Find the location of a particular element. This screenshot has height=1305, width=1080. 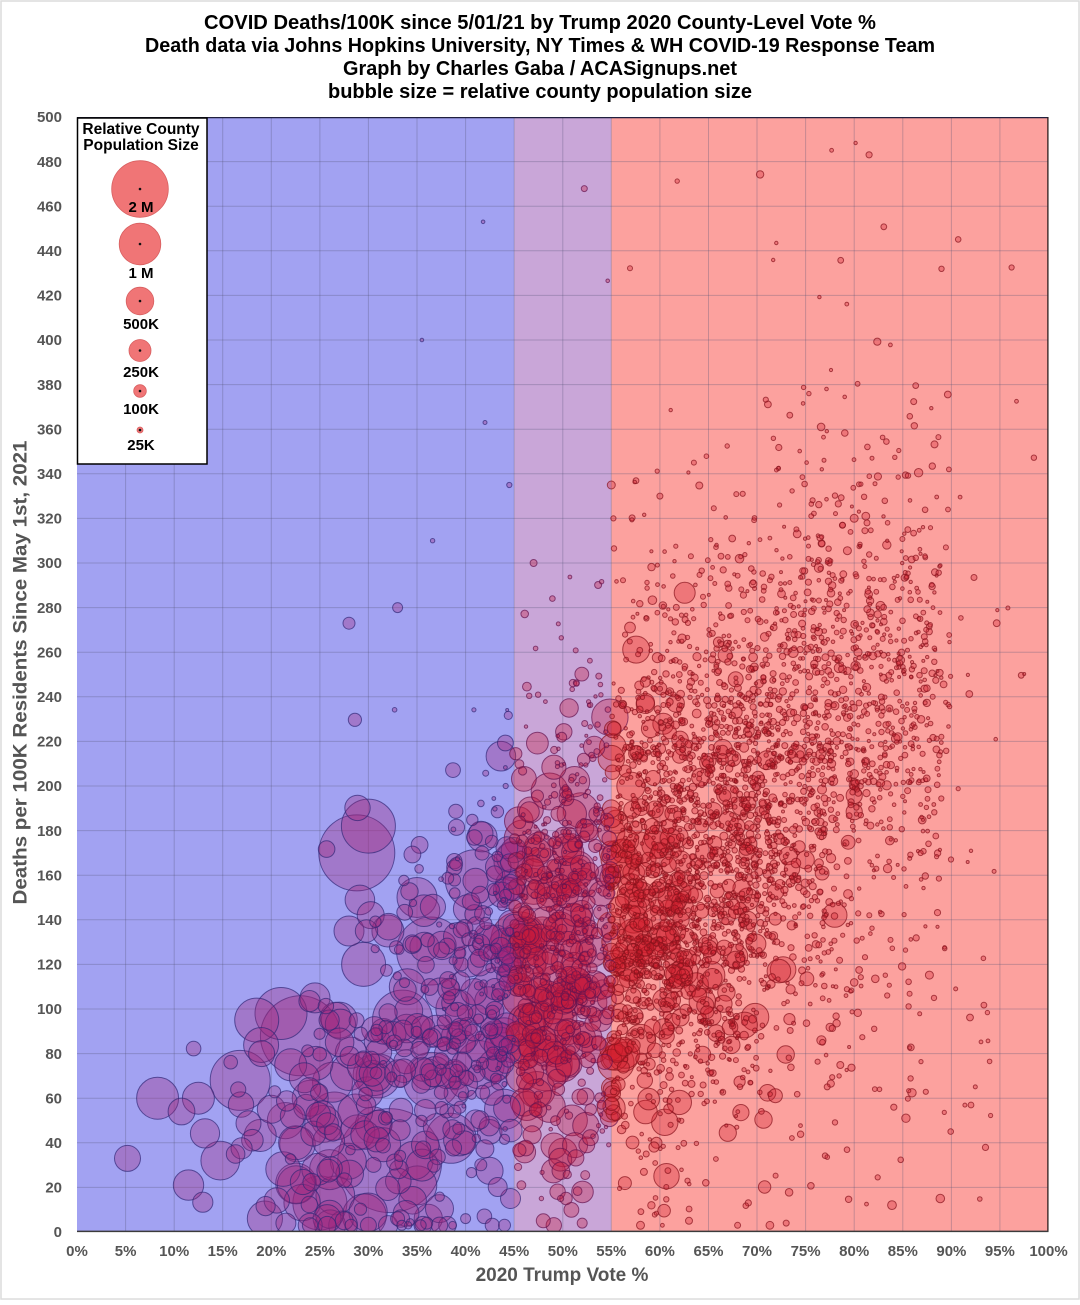

svg-text: 180 is located at coordinates (49, 831).